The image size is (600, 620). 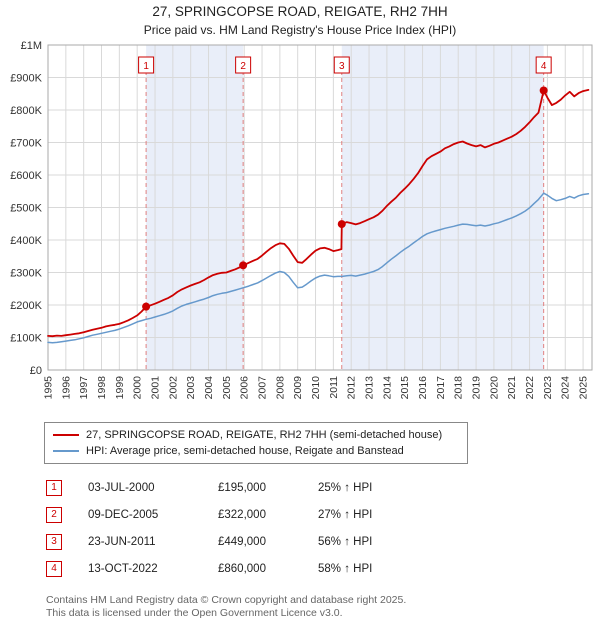 What do you see at coordinates (494, 388) in the screenshot?
I see `svg-text: 2020` at bounding box center [494, 388].